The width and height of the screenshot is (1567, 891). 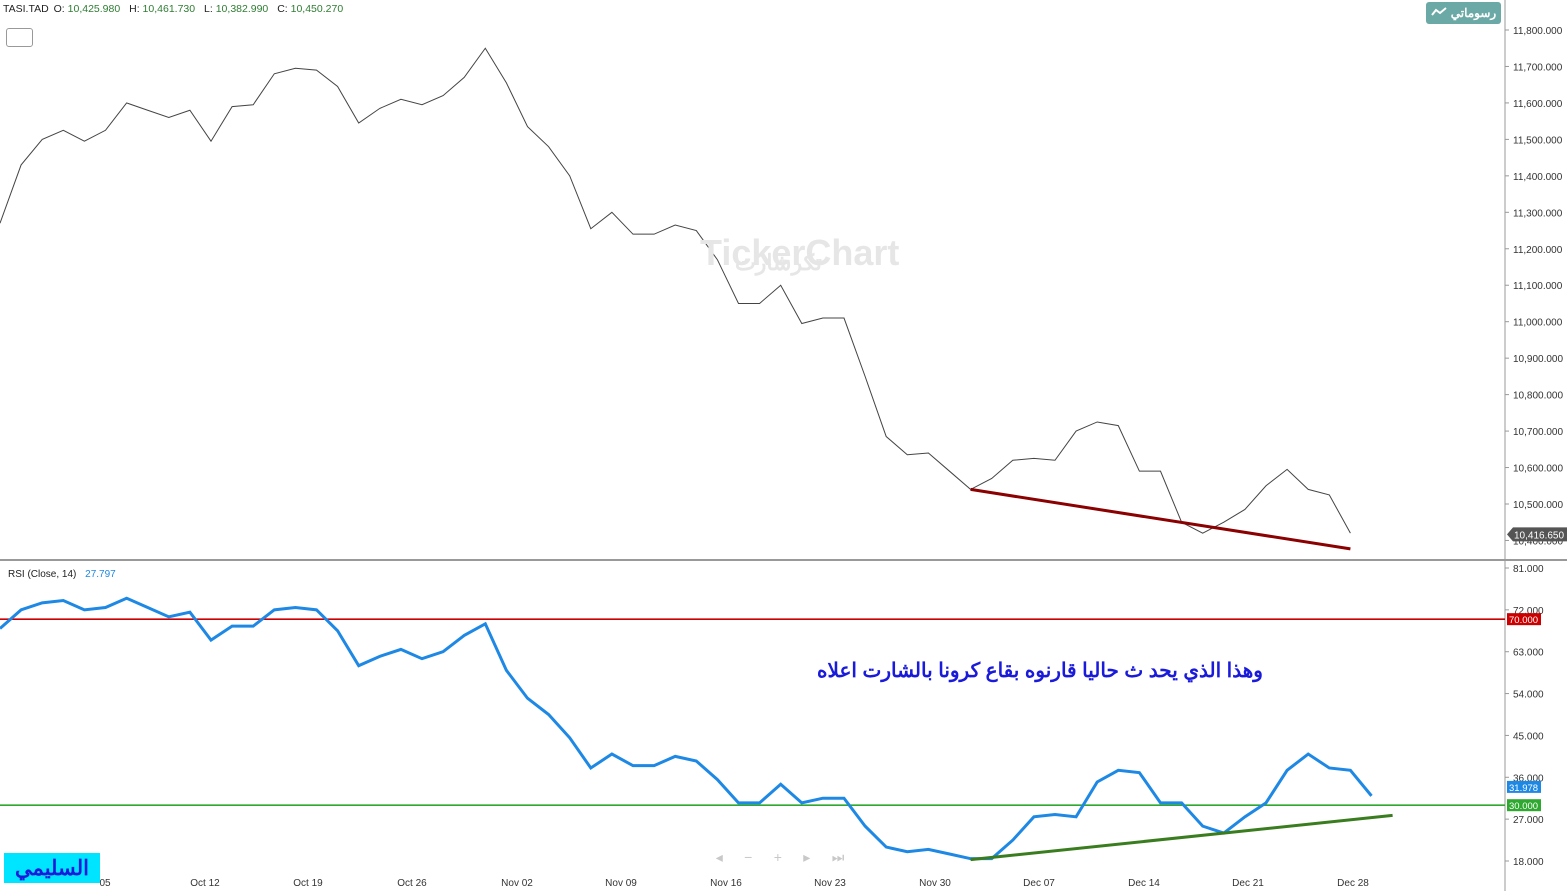 I want to click on x-tick-label: Dec 21, so click(x=1248, y=883).